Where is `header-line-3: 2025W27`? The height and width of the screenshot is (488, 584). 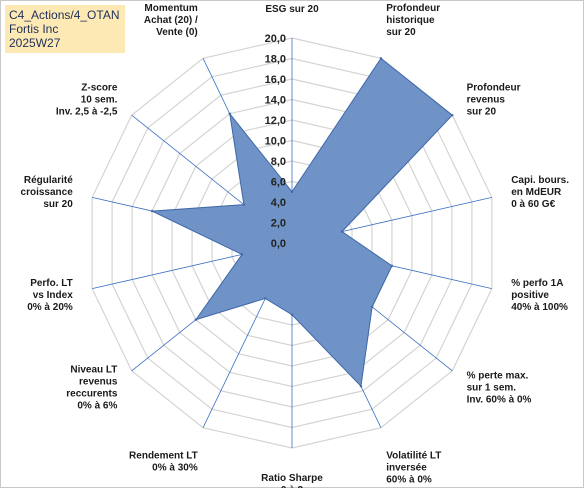 header-line-3: 2025W27 is located at coordinates (35, 43).